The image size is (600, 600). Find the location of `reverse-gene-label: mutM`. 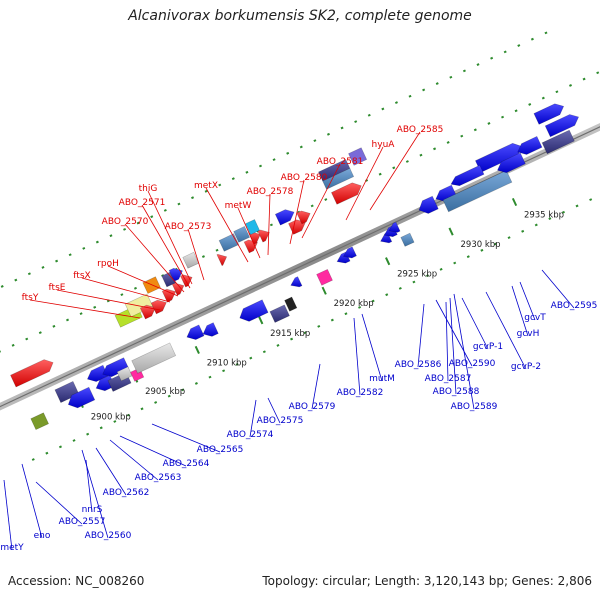

reverse-gene-label: mutM is located at coordinates (382, 379).